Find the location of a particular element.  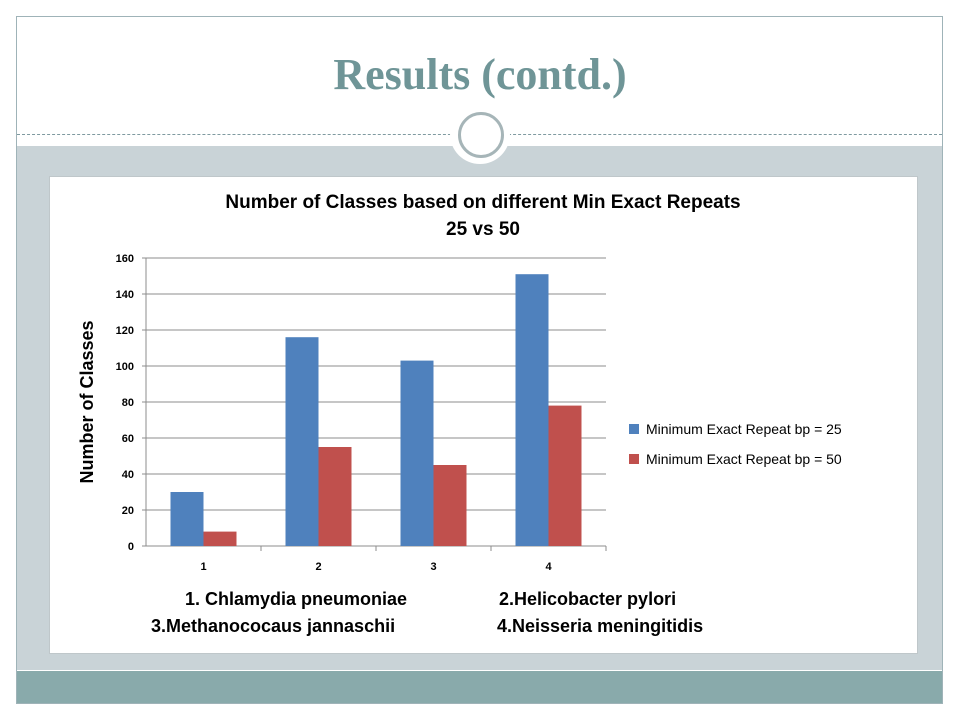

bar-series1-cat3 is located at coordinates (417, 453).